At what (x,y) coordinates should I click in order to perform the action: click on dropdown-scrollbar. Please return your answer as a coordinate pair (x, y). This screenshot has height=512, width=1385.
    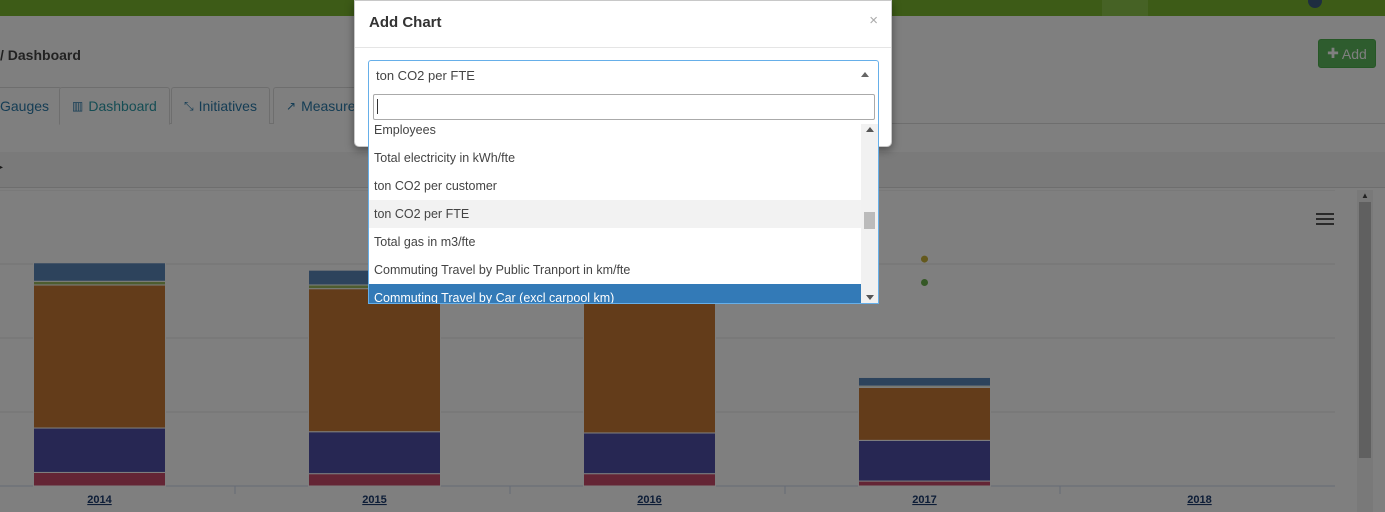
    Looking at the image, I should click on (869, 213).